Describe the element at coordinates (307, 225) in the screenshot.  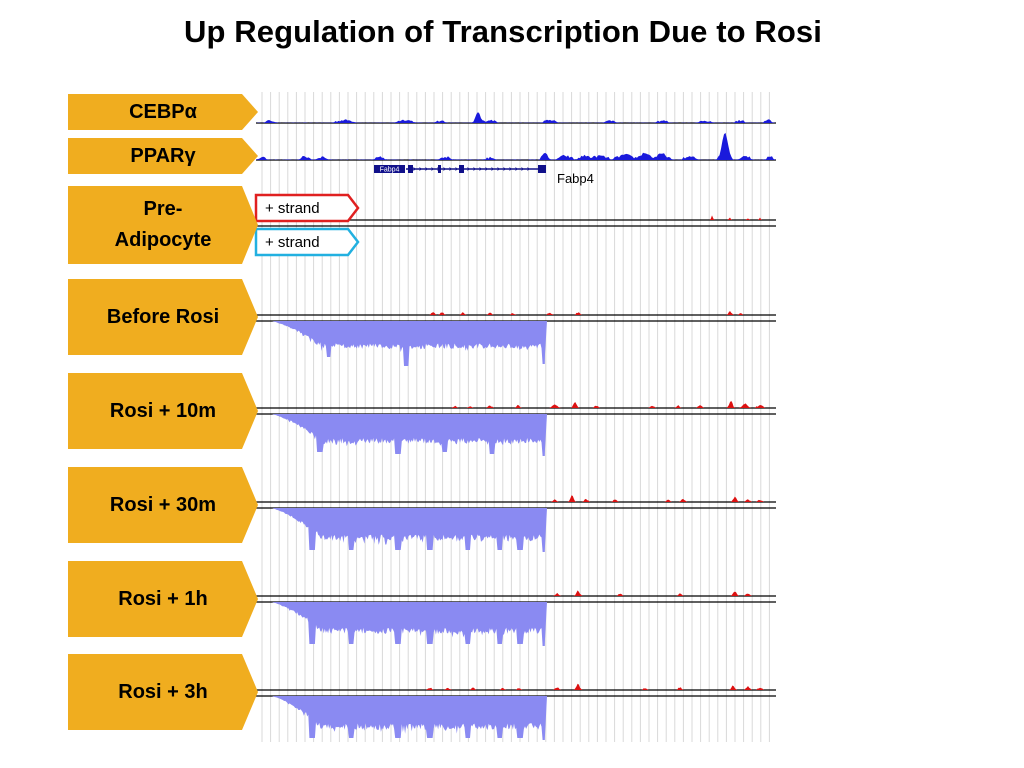
I see `strand-tags: + strand + strand` at that location.